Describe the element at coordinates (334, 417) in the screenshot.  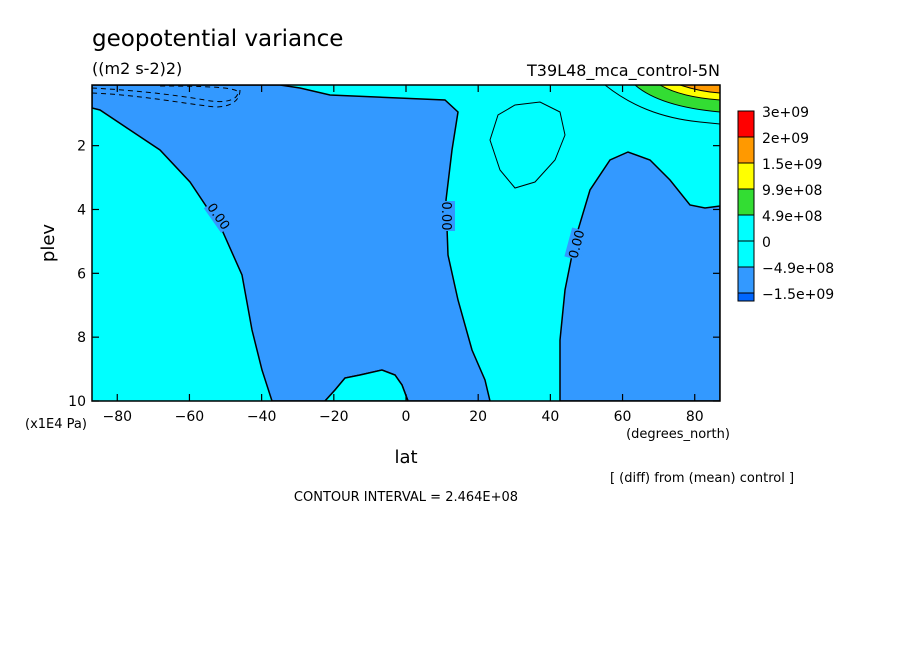
I see `x-tick-label: −20` at that location.